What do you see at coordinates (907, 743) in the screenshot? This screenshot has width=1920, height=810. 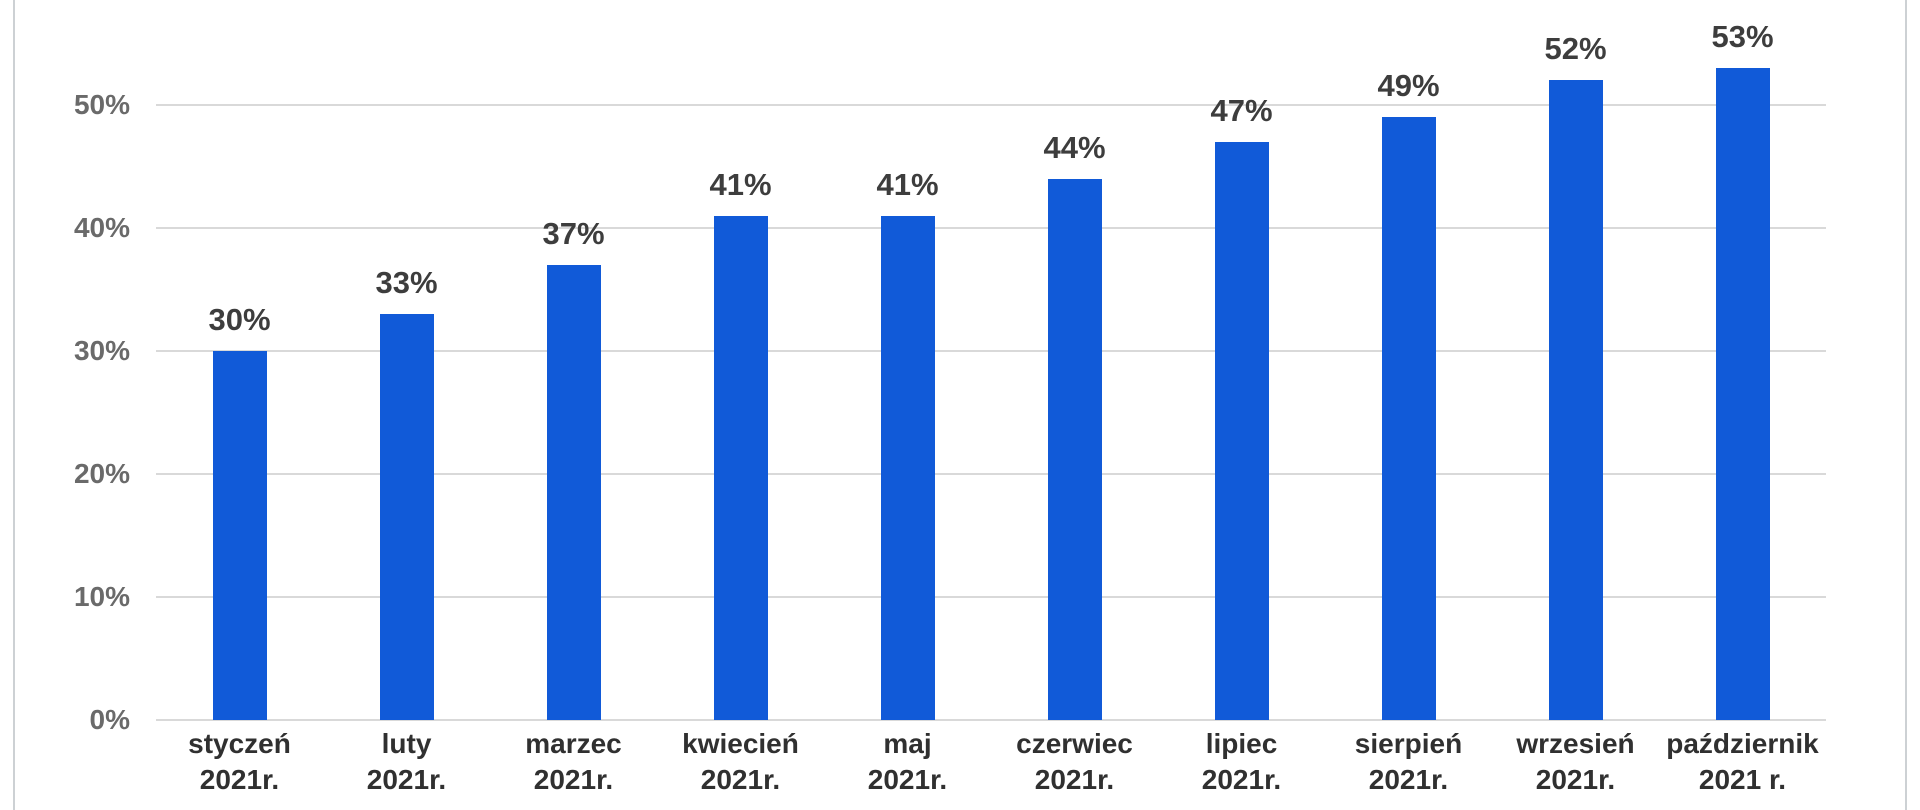 I see `x-category-month: maj` at bounding box center [907, 743].